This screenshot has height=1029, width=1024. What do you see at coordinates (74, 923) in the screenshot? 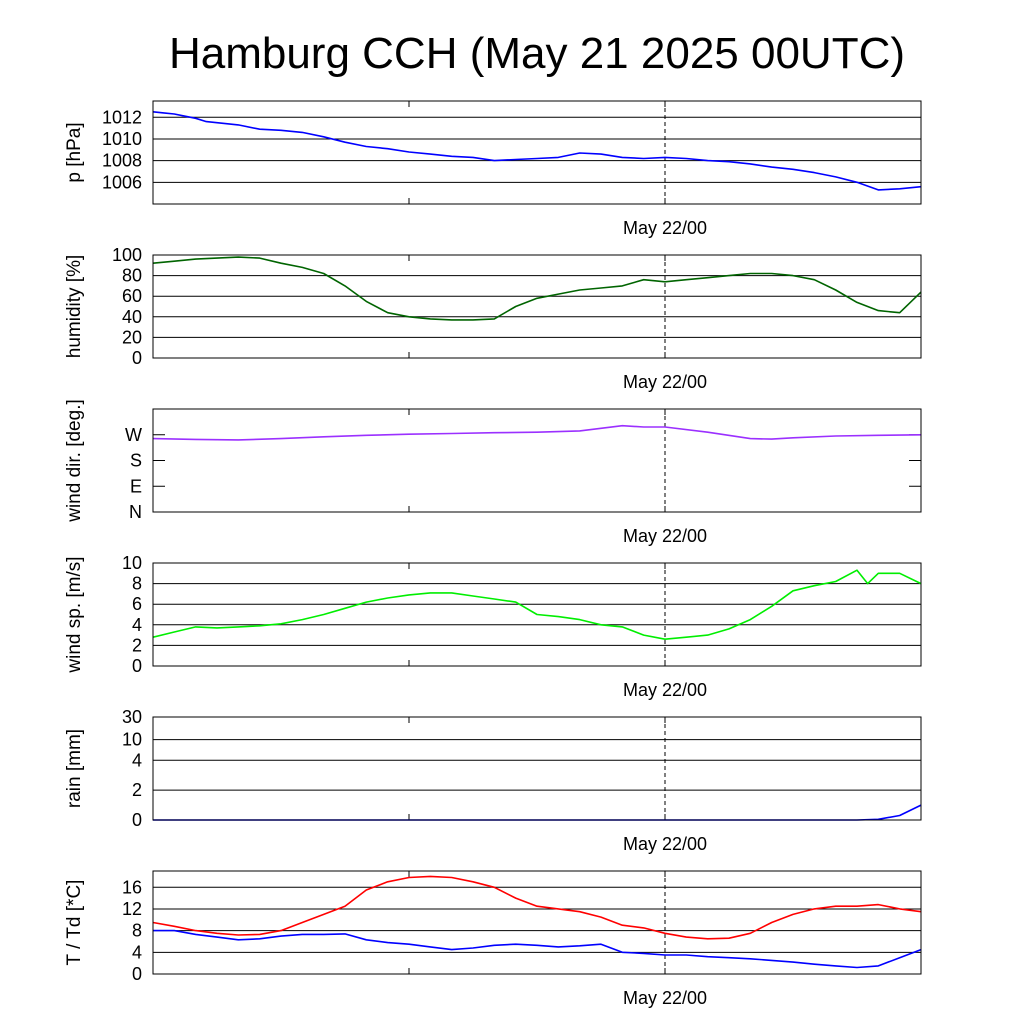
I see `y-axis-label: T / Td [*C]` at bounding box center [74, 923].